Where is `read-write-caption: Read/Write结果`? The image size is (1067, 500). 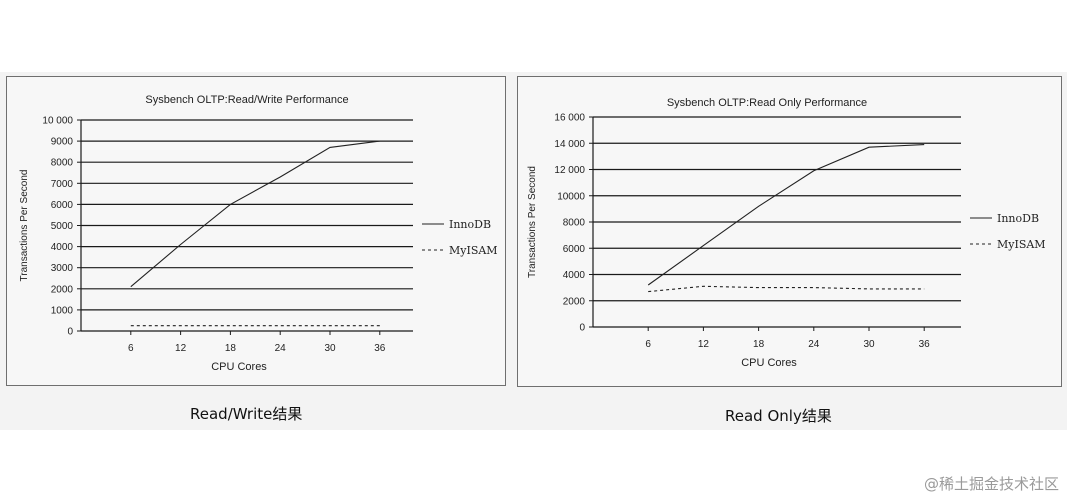
read-write-caption: Read/Write结果 is located at coordinates (246, 414).